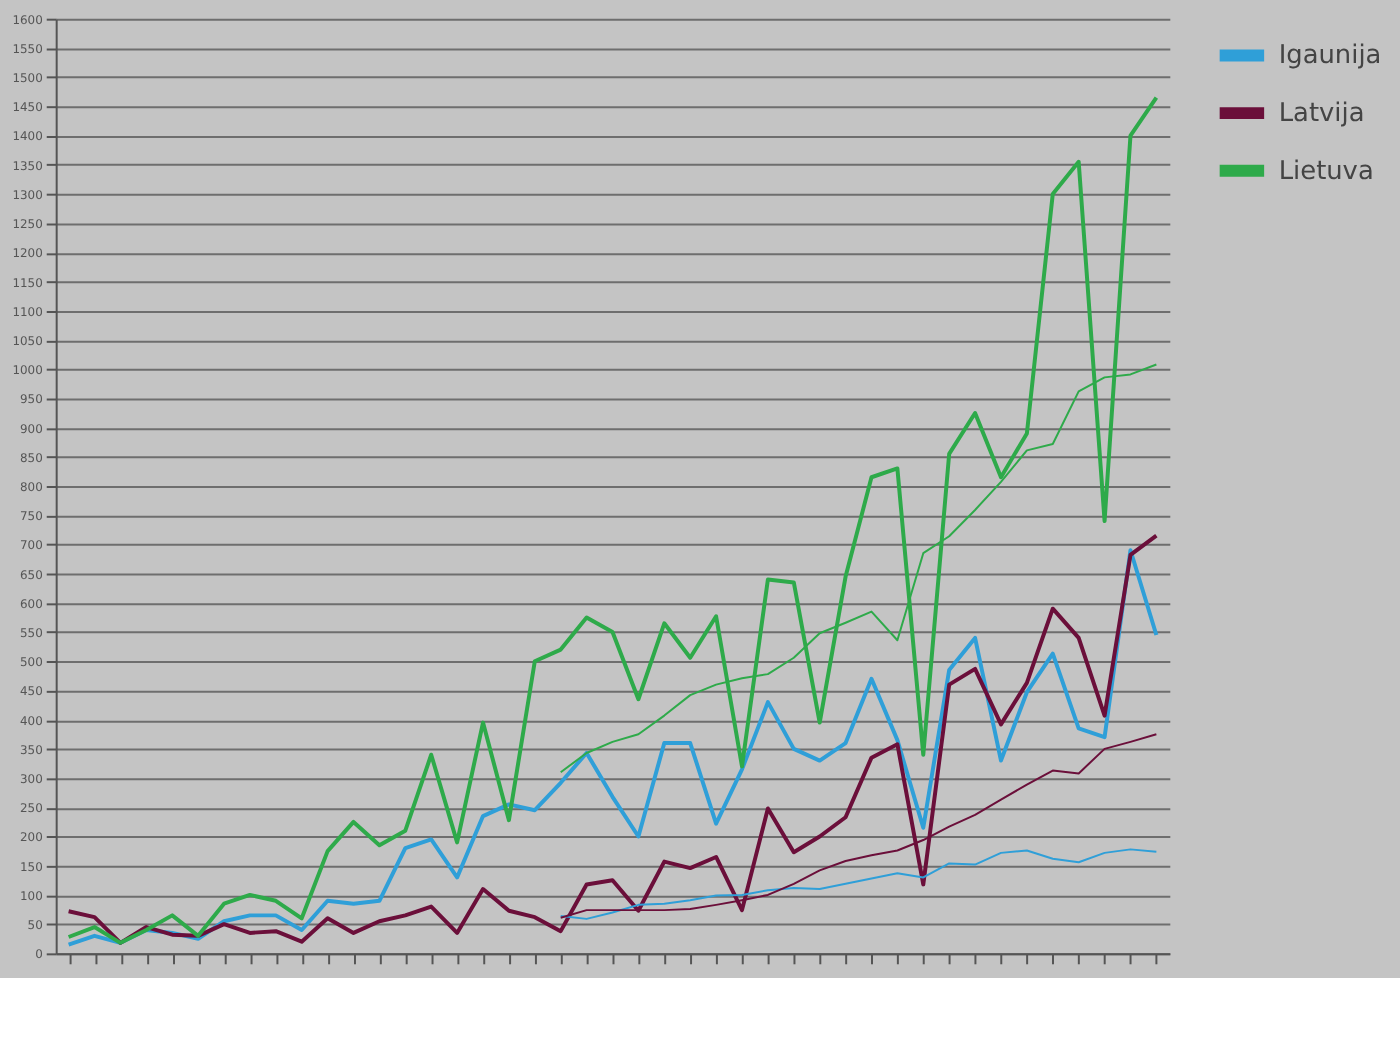  Describe the element at coordinates (1321, 114) in the screenshot. I see `legend-label: Latvija` at that location.